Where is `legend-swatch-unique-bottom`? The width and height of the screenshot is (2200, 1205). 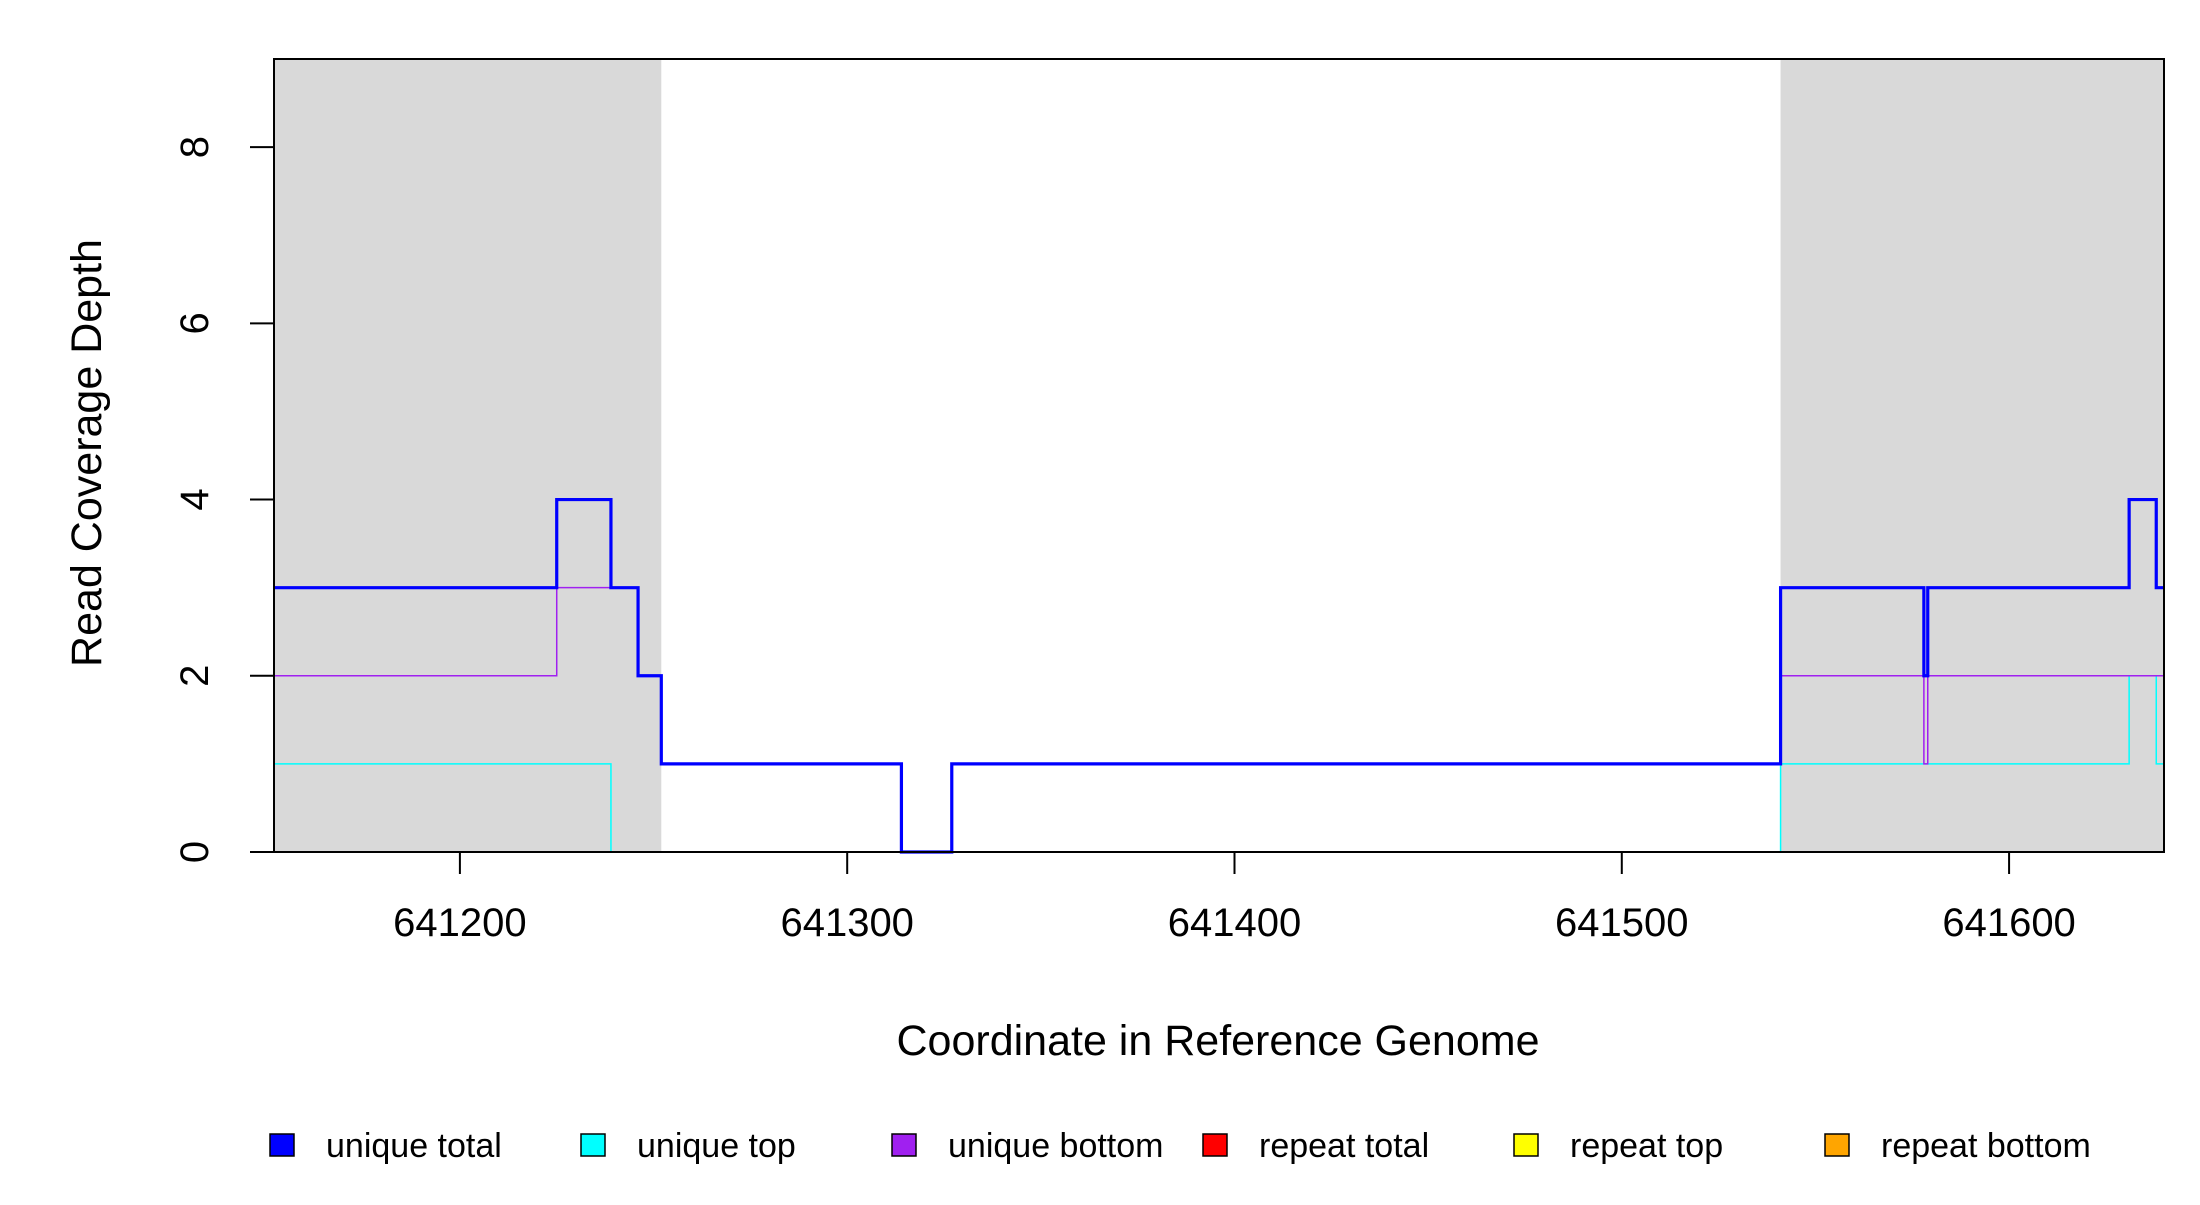 legend-swatch-unique-bottom is located at coordinates (904, 1145).